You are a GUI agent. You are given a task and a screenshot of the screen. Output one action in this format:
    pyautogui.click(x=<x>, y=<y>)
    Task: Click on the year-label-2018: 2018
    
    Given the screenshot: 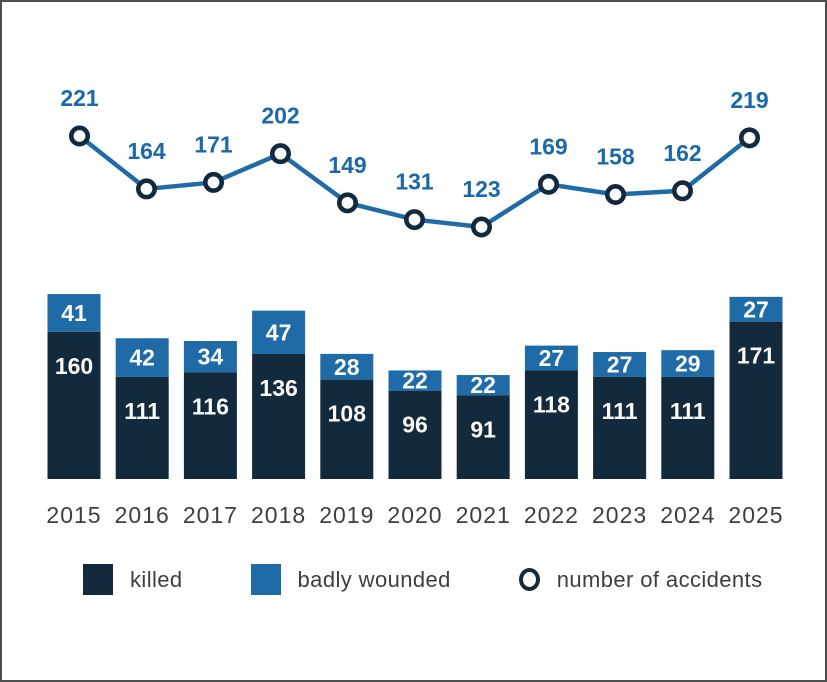 What is the action you would take?
    pyautogui.click(x=278, y=515)
    